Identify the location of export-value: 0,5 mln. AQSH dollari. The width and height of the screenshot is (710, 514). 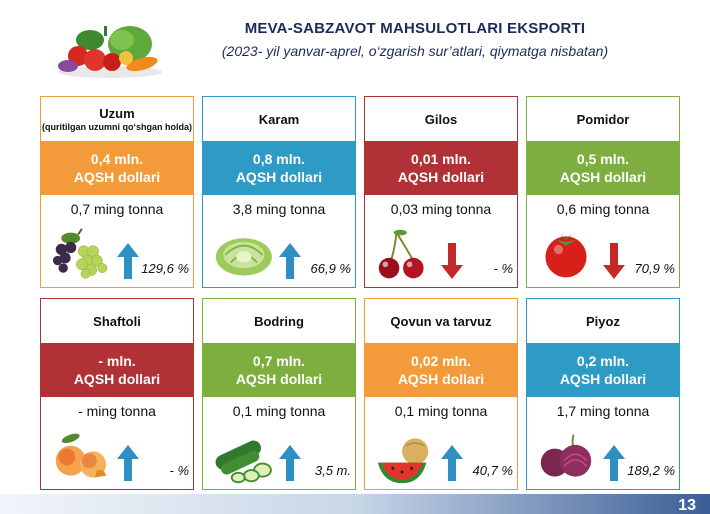
(603, 168).